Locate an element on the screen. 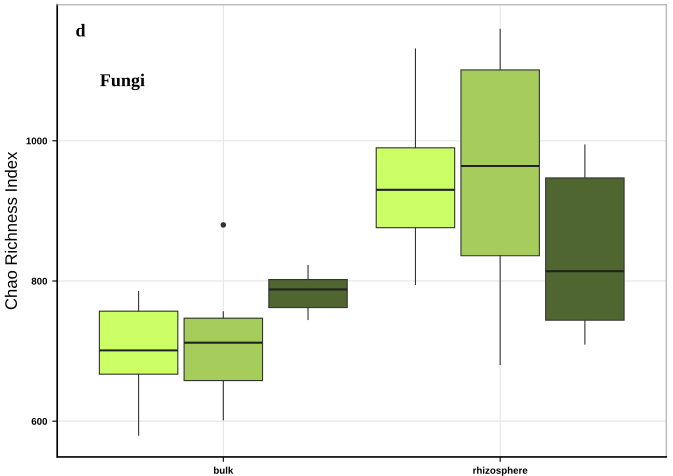  x-tick-label: bulk is located at coordinates (224, 470).